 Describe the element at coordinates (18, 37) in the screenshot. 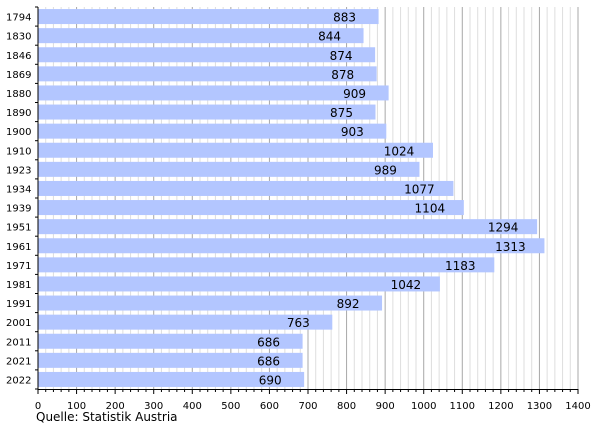

I see `y-tick-label: 1830` at that location.